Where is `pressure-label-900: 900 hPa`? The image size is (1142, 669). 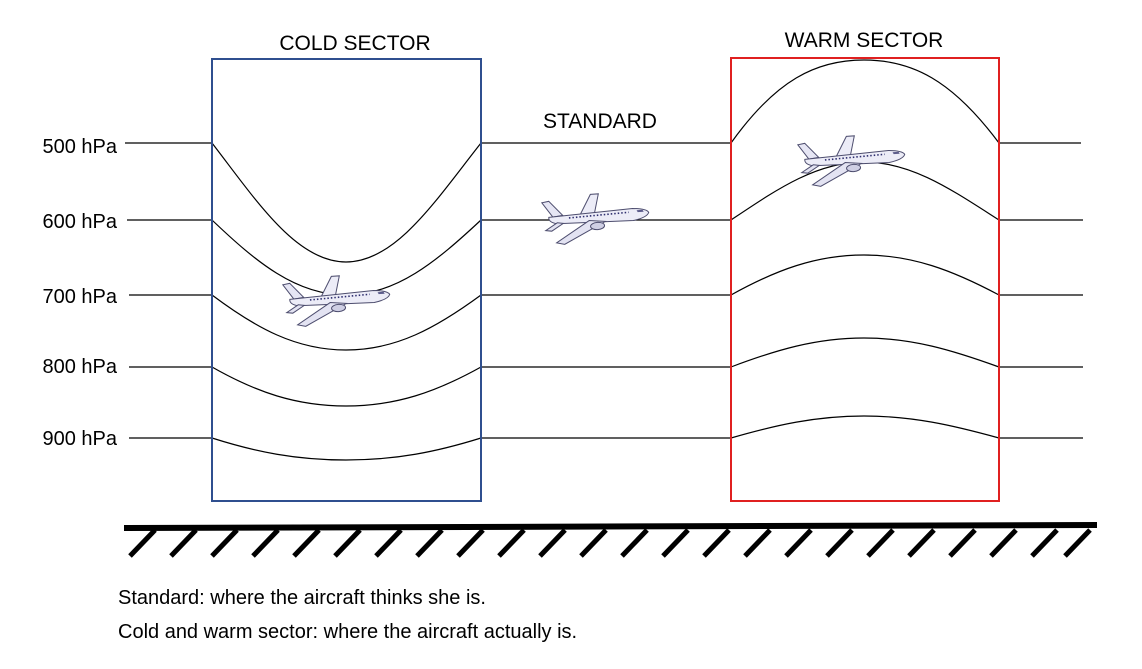
pressure-label-900: 900 hPa is located at coordinates (79, 439).